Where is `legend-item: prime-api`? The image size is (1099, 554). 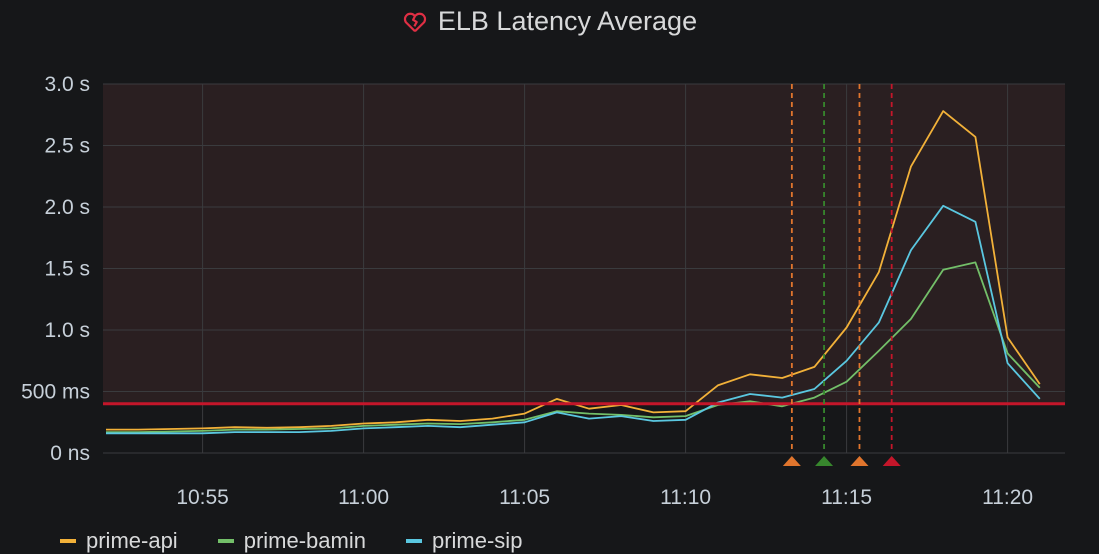
legend-item: prime-api is located at coordinates (119, 541).